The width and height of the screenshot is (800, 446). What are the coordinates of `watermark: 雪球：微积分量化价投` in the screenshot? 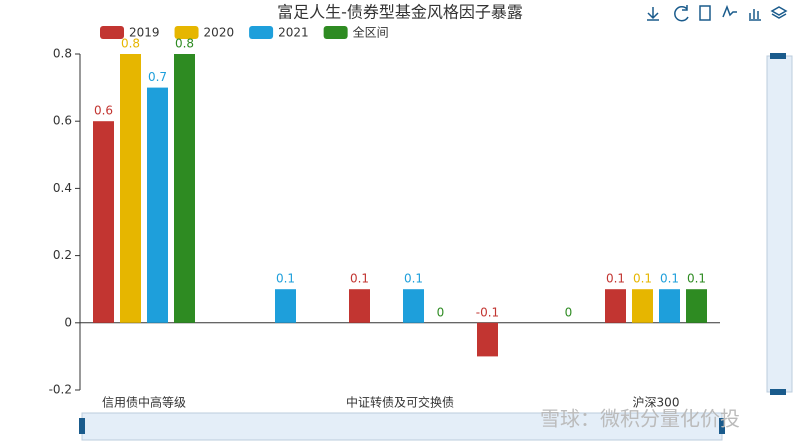 It's located at (640, 419).